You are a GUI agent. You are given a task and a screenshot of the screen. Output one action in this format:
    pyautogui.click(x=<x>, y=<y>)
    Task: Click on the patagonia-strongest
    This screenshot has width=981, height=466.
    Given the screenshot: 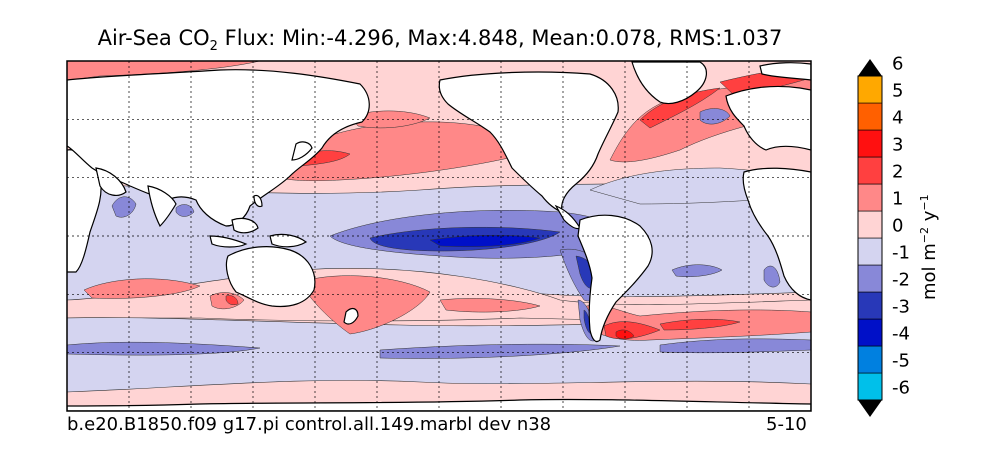 What is the action you would take?
    pyautogui.click(x=625, y=334)
    